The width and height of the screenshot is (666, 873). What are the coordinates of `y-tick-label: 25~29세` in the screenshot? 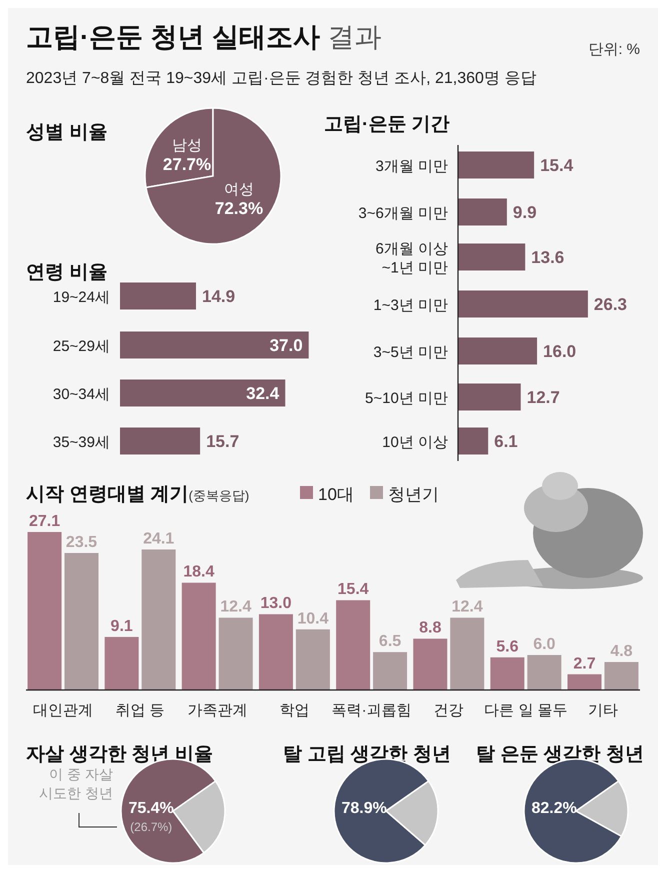 It's located at (81, 346).